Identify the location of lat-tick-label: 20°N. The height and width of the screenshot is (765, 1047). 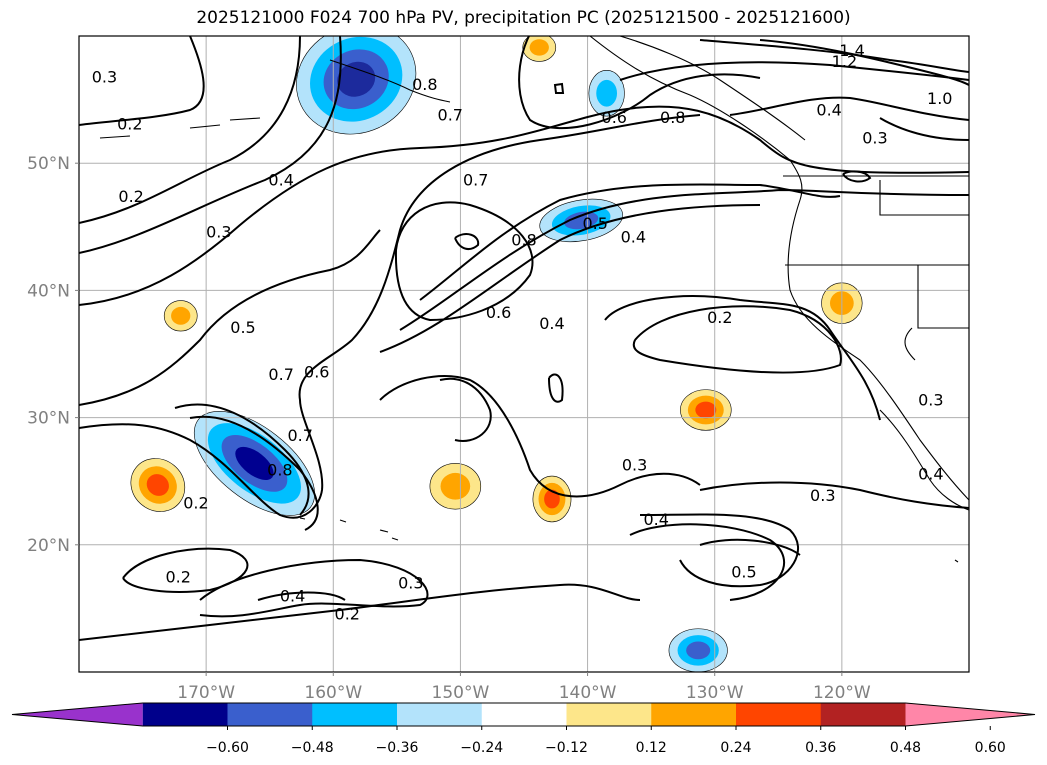
(48, 546).